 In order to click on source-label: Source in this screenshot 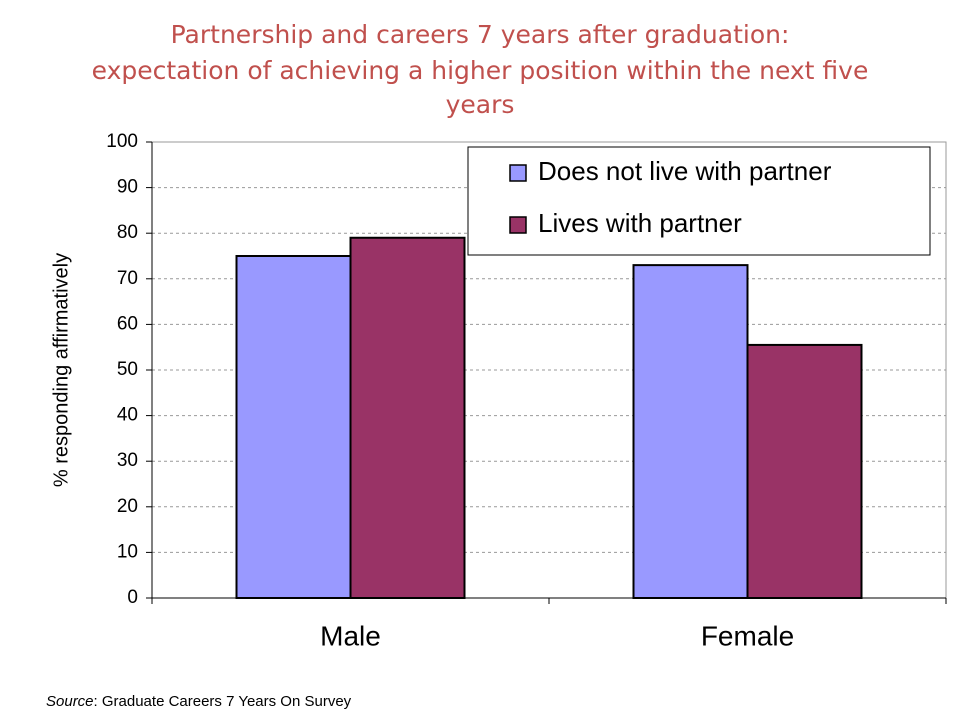, I will do `click(70, 701)`.